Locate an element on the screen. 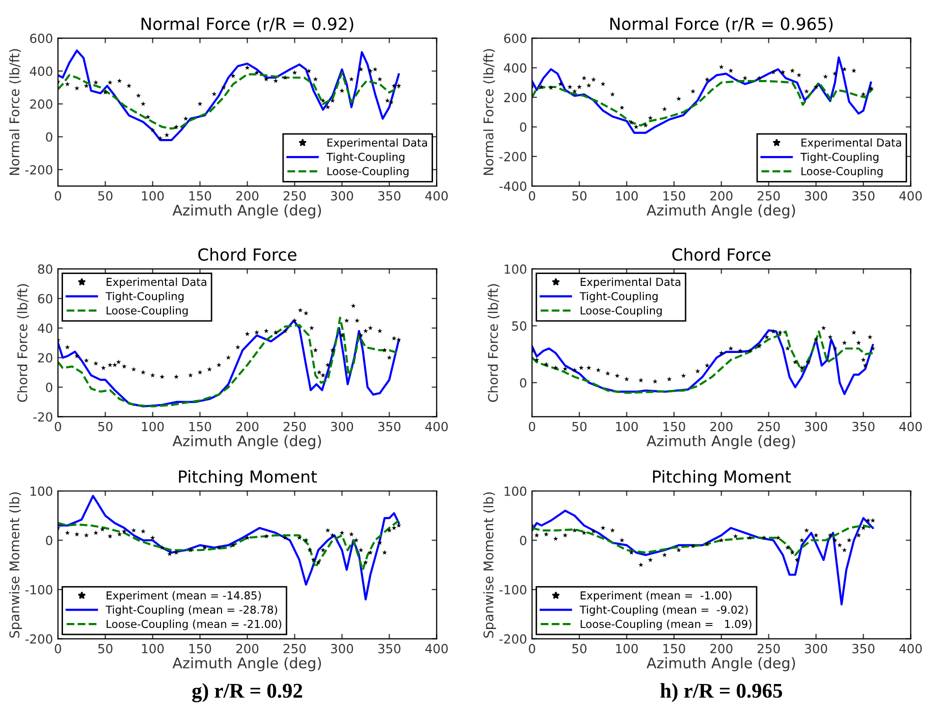 The width and height of the screenshot is (935, 721). legend-label: Experiment (mean = -14.85) is located at coordinates (183, 596).